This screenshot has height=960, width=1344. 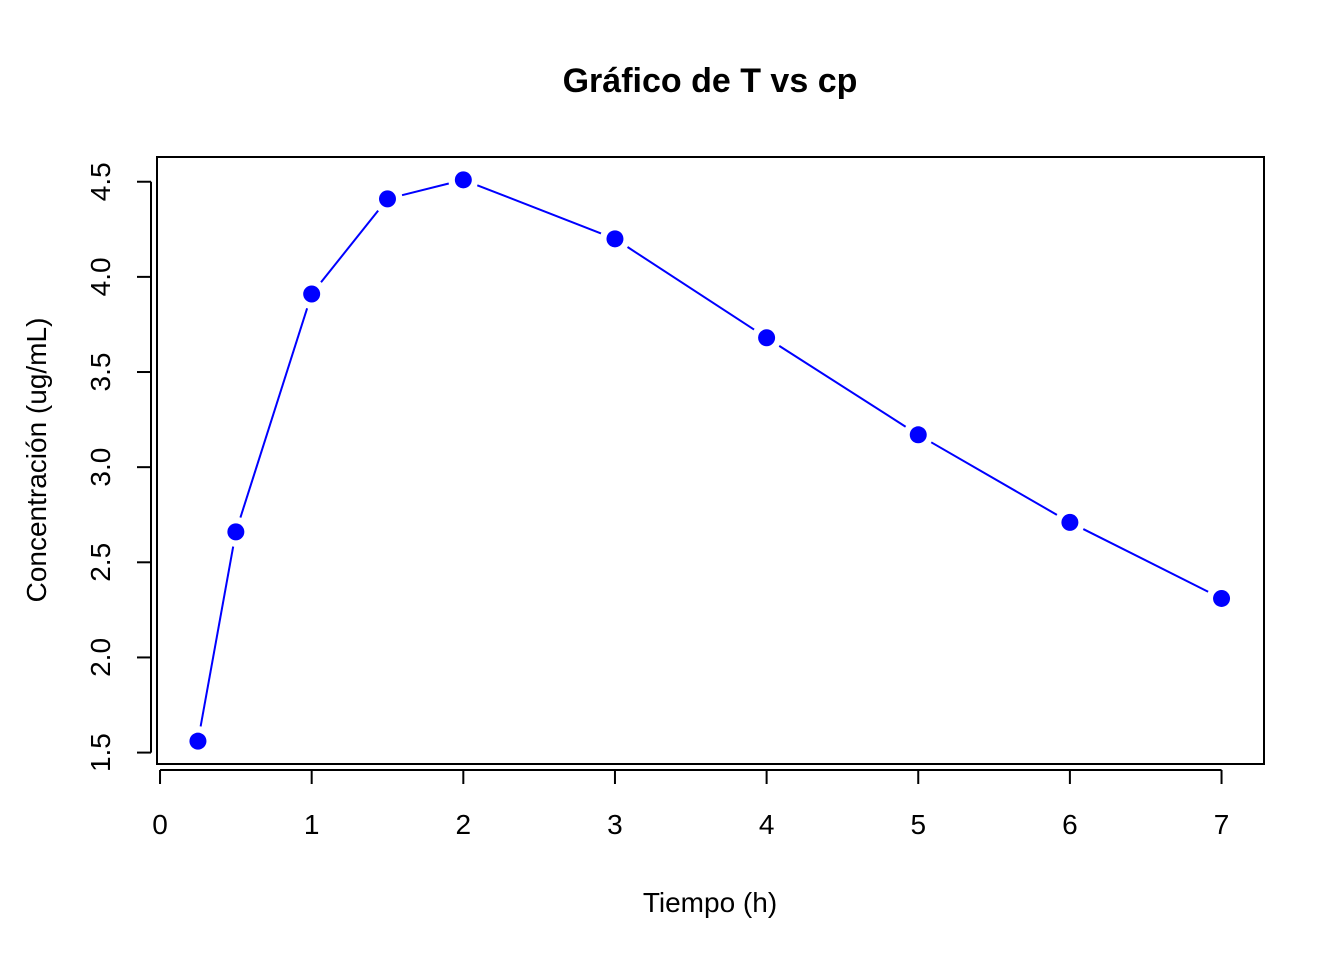 What do you see at coordinates (767, 824) in the screenshot?
I see `x-tick-label: 4` at bounding box center [767, 824].